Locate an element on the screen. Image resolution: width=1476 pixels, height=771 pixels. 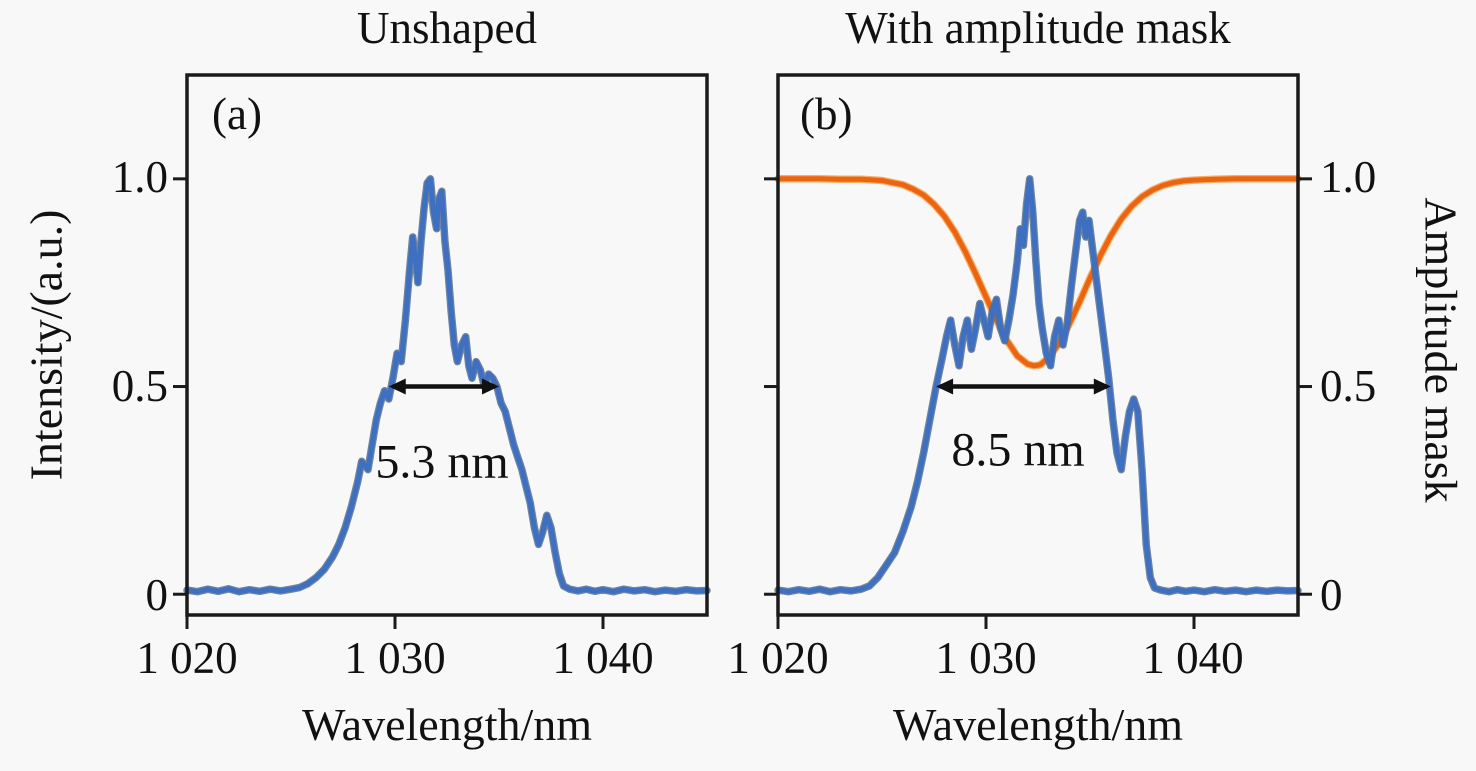
y-tick-label-right: 0 is located at coordinates (1331, 595).